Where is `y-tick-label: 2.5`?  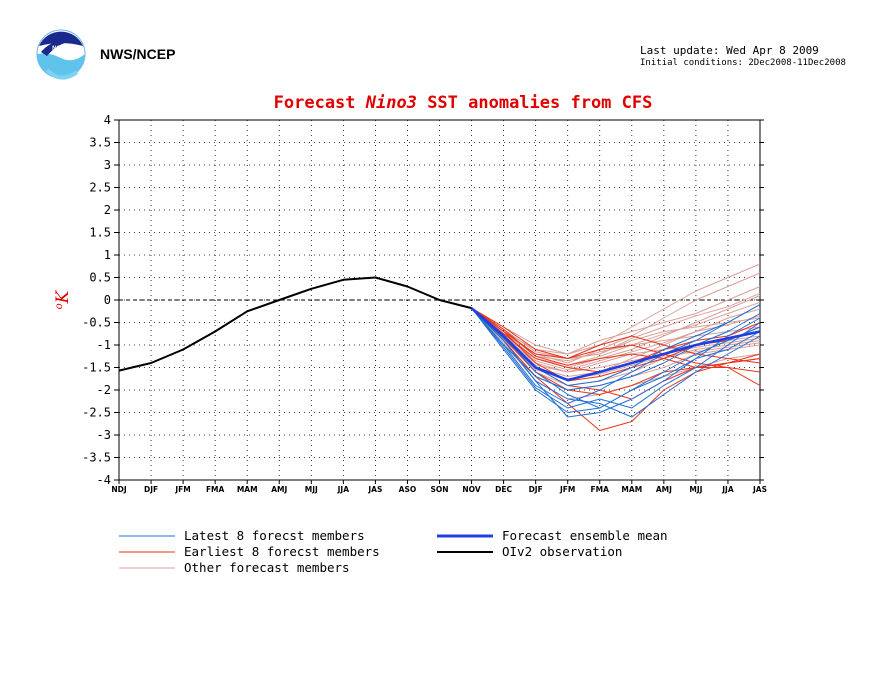 y-tick-label: 2.5 is located at coordinates (100, 188).